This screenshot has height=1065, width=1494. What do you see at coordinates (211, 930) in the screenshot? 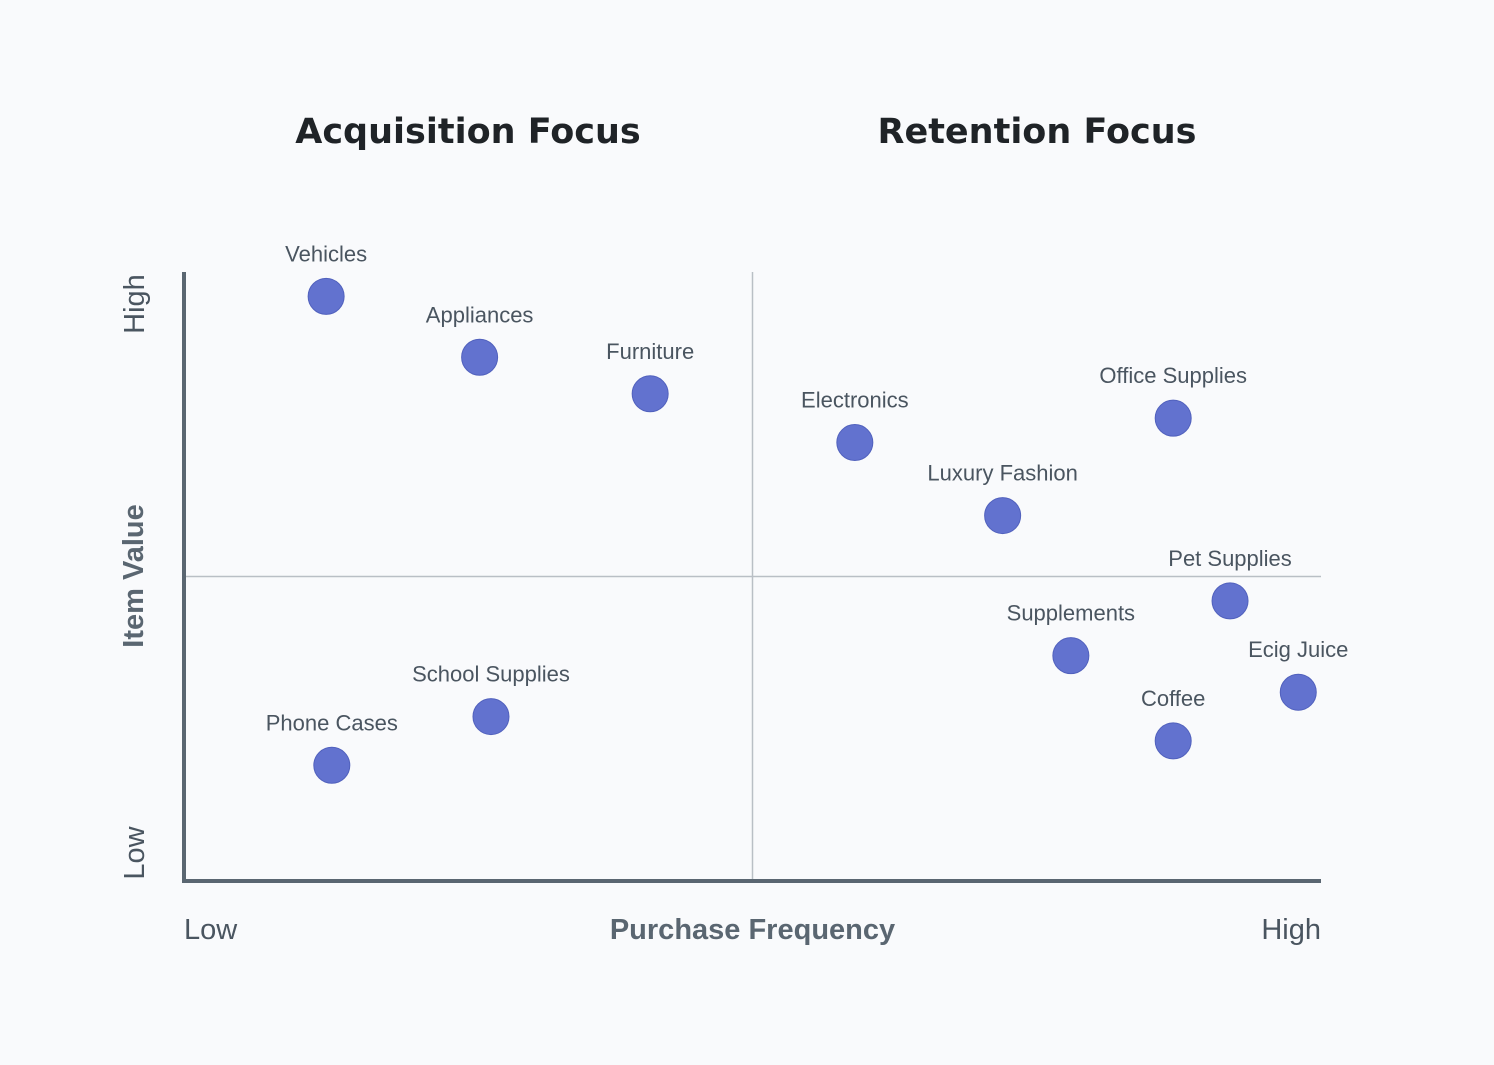
I see `x-tick-label-low: Low` at bounding box center [211, 930].